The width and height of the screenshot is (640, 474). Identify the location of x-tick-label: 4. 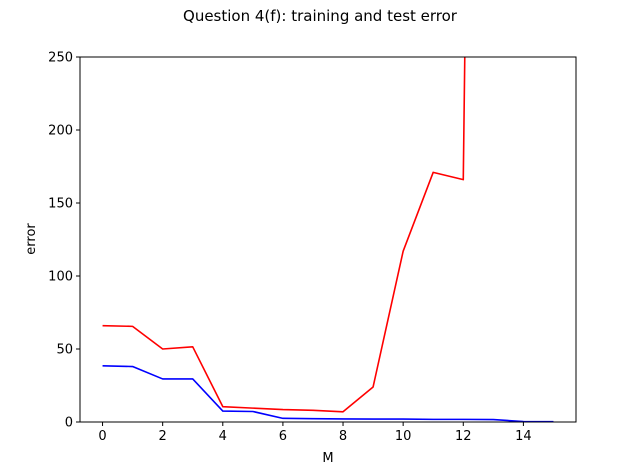
(223, 436).